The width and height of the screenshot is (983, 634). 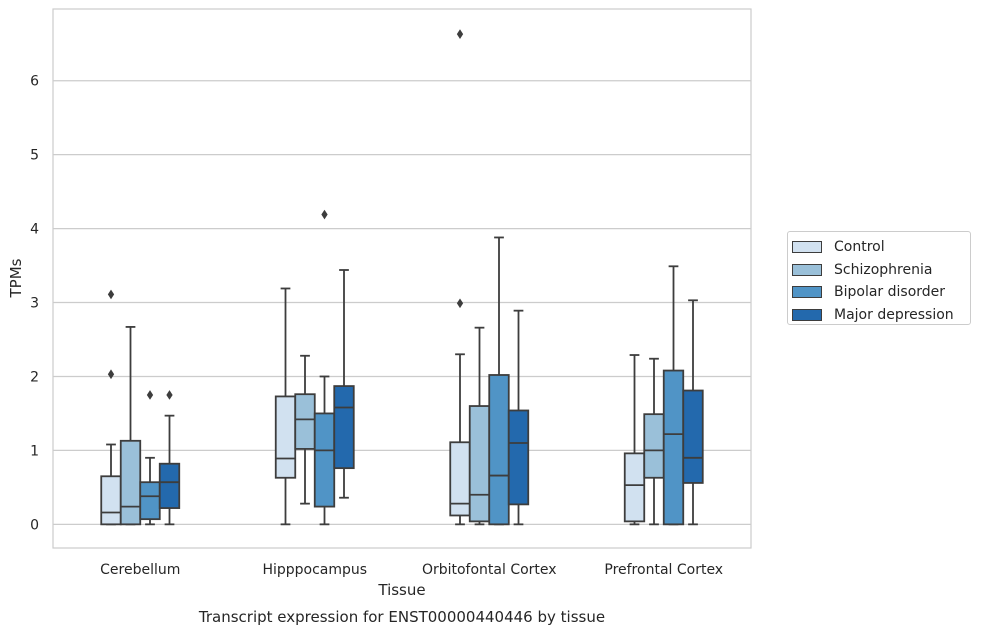 What do you see at coordinates (34, 377) in the screenshot?
I see `y-tick-label: 2` at bounding box center [34, 377].